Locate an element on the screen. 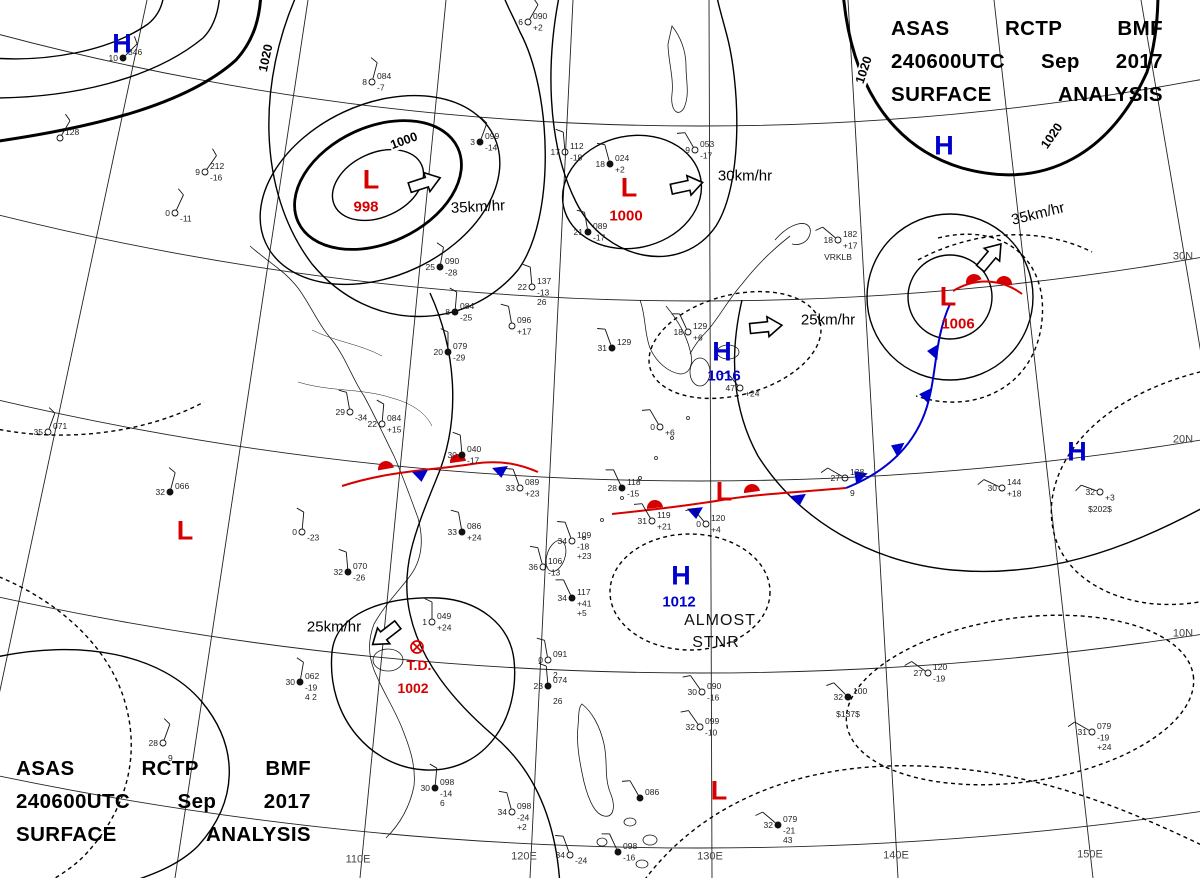  station-pressure: 129 is located at coordinates (624, 342).